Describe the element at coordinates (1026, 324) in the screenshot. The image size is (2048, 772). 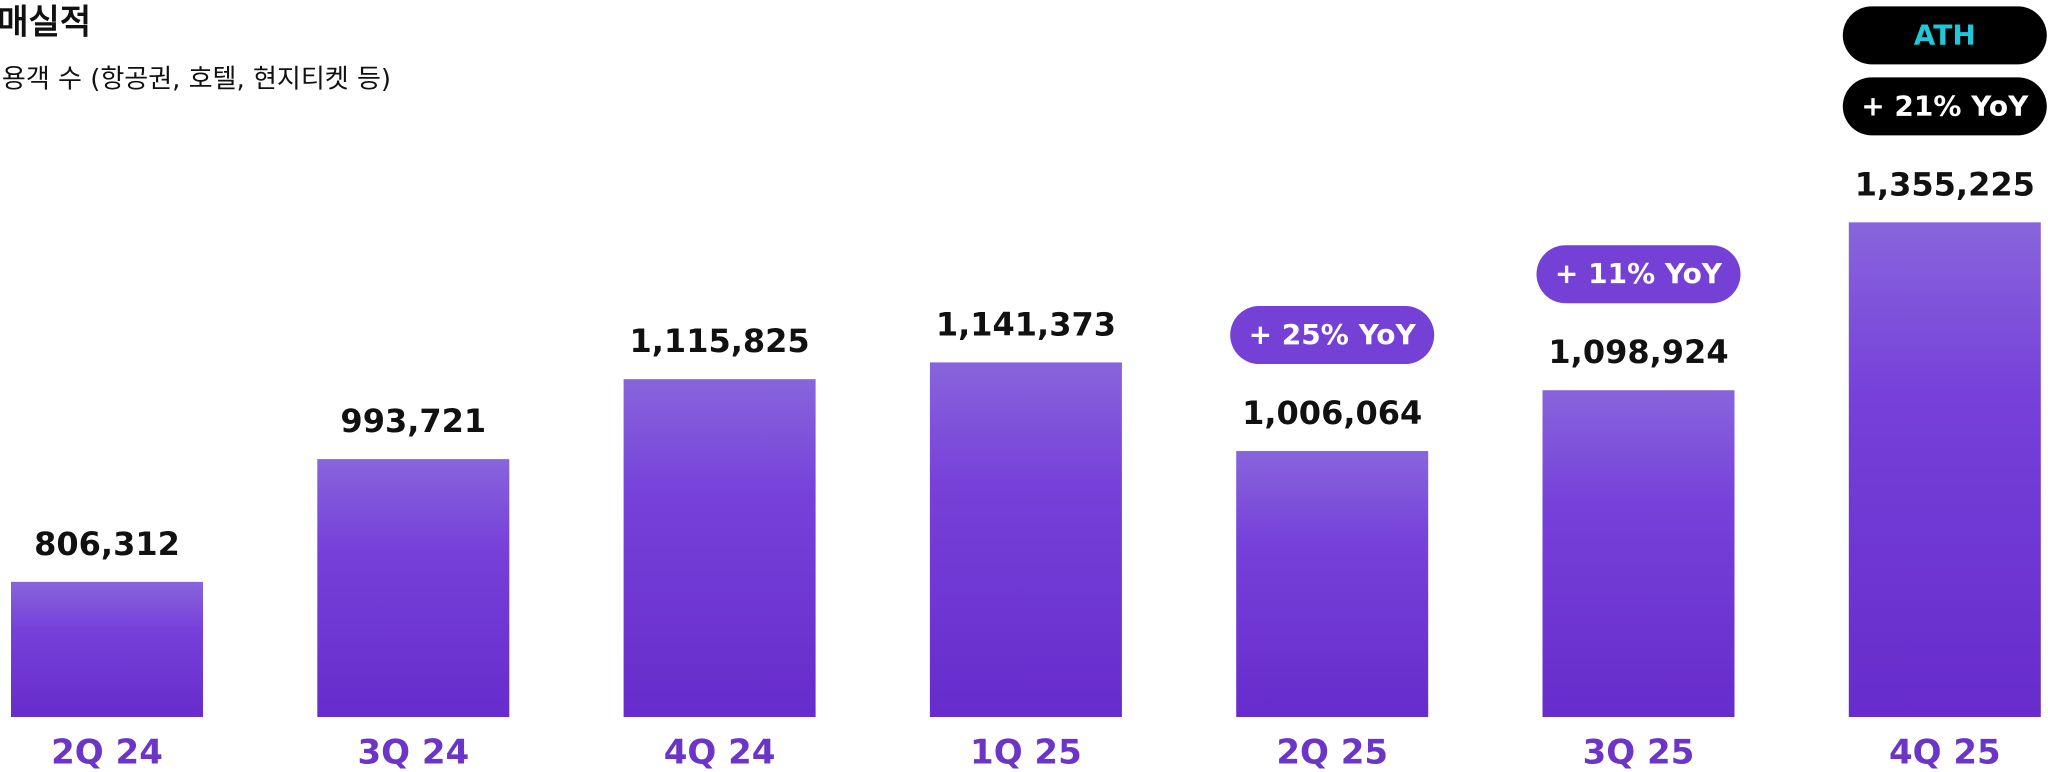
I see `value-label: 1,141,373` at that location.